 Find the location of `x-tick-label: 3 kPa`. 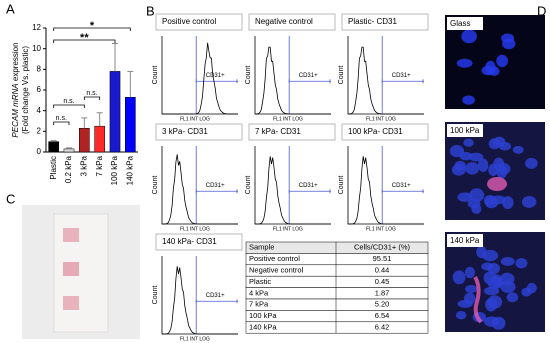

x-tick-label: 3 kPa is located at coordinates (83, 165).